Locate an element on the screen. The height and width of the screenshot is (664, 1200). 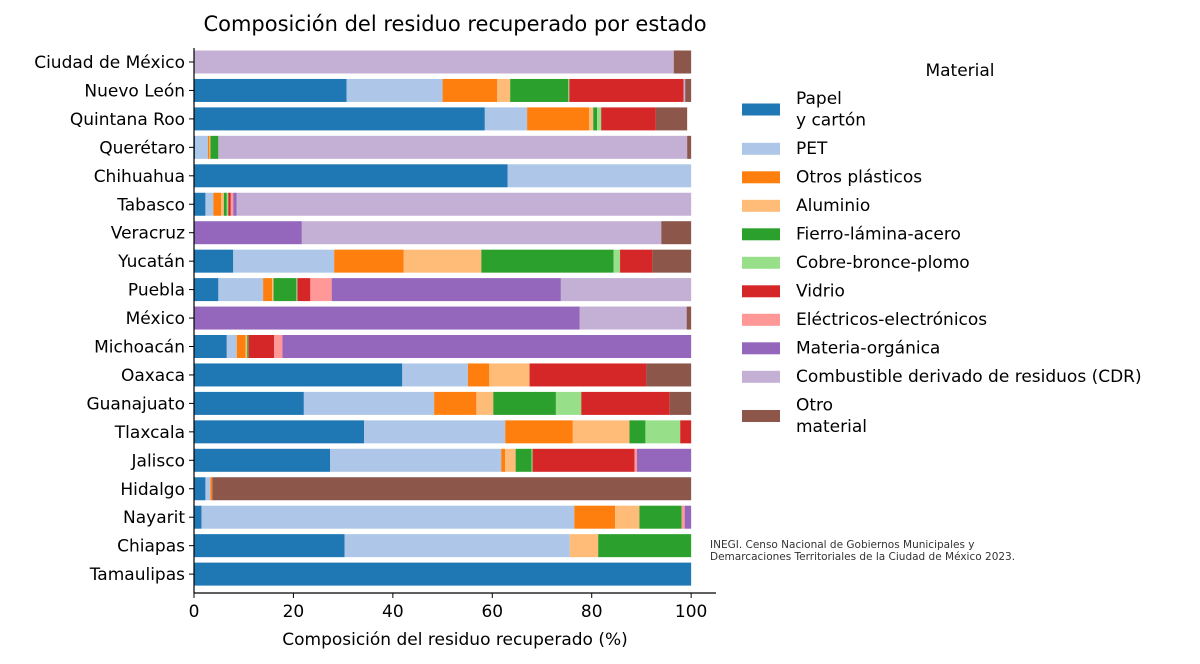
x-tick-label: 20 is located at coordinates (294, 612).